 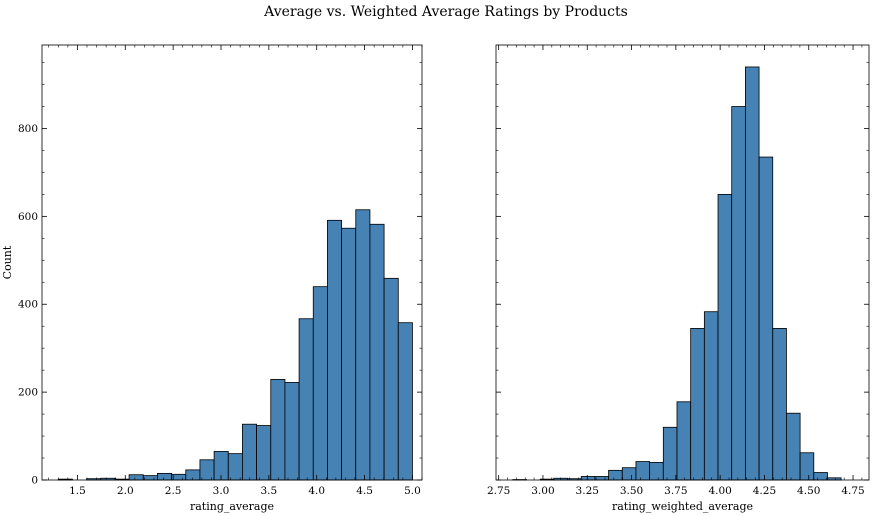 I want to click on x-tick-label: 2.0, so click(x=125, y=491).